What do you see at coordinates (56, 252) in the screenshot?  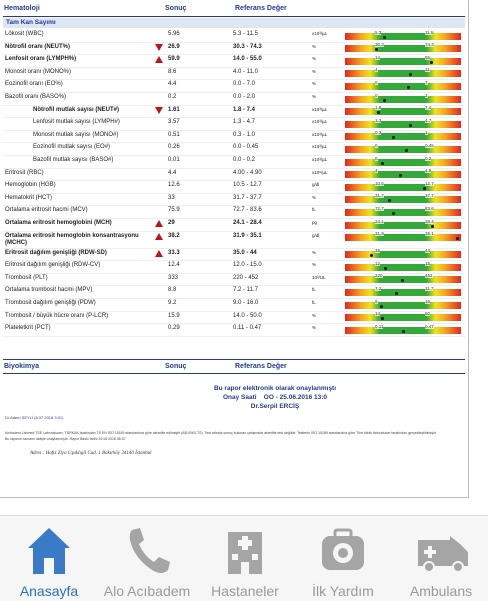 I see `test-name: Eritrosit dağılım genişliği (RDW-SD)` at bounding box center [56, 252].